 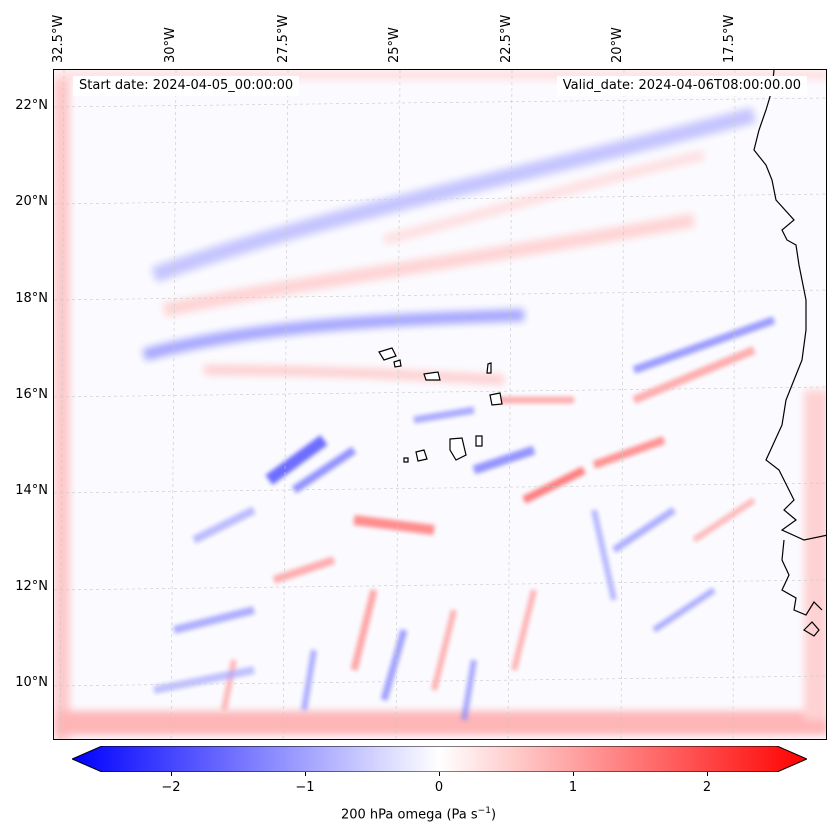 What do you see at coordinates (432, 376) in the screenshot?
I see `island-sao-nicolau` at bounding box center [432, 376].